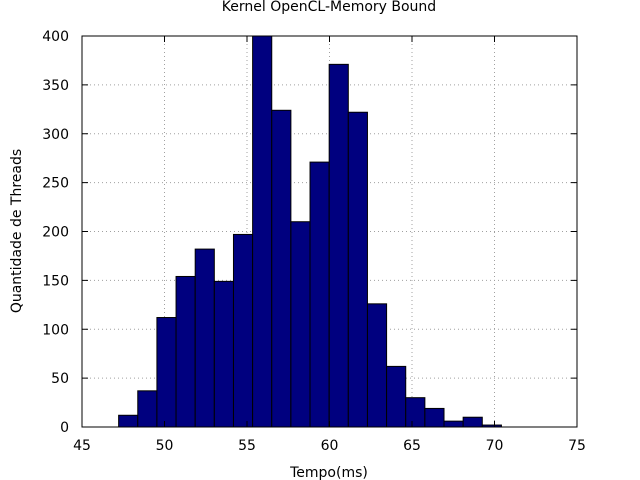 The image size is (640, 480). Describe the element at coordinates (55, 86) in the screenshot. I see `y-tick-label: 350` at that location.